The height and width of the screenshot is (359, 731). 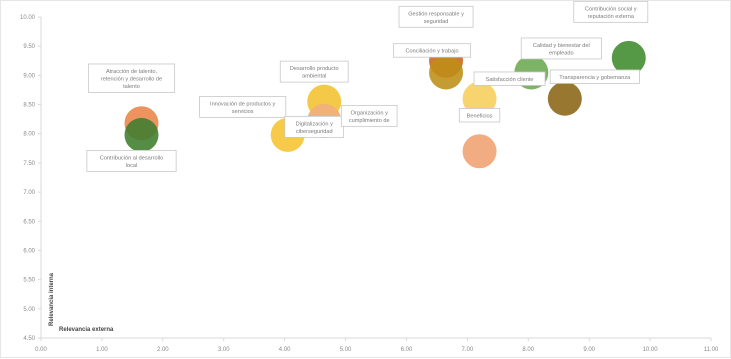 What do you see at coordinates (29, 135) in the screenshot?
I see `y-tick-label: 8.00` at bounding box center [29, 135].